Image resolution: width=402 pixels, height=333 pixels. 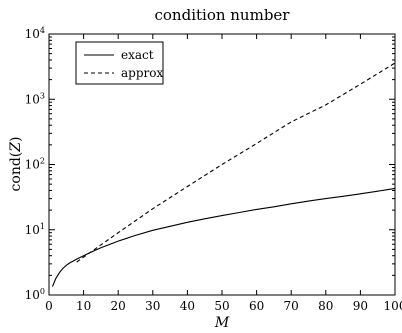 What do you see at coordinates (35, 229) in the screenshot?
I see `y-tick-label: 10¹` at bounding box center [35, 229].